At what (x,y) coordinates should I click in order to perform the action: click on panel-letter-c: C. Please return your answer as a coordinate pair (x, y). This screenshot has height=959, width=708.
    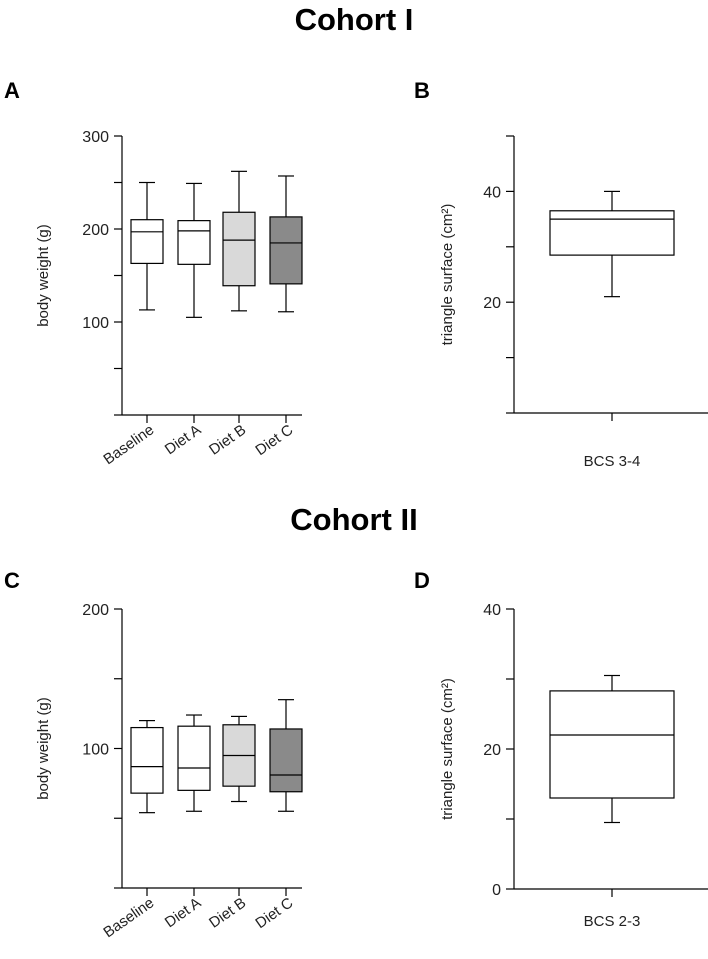
    Looking at the image, I should click on (12, 580).